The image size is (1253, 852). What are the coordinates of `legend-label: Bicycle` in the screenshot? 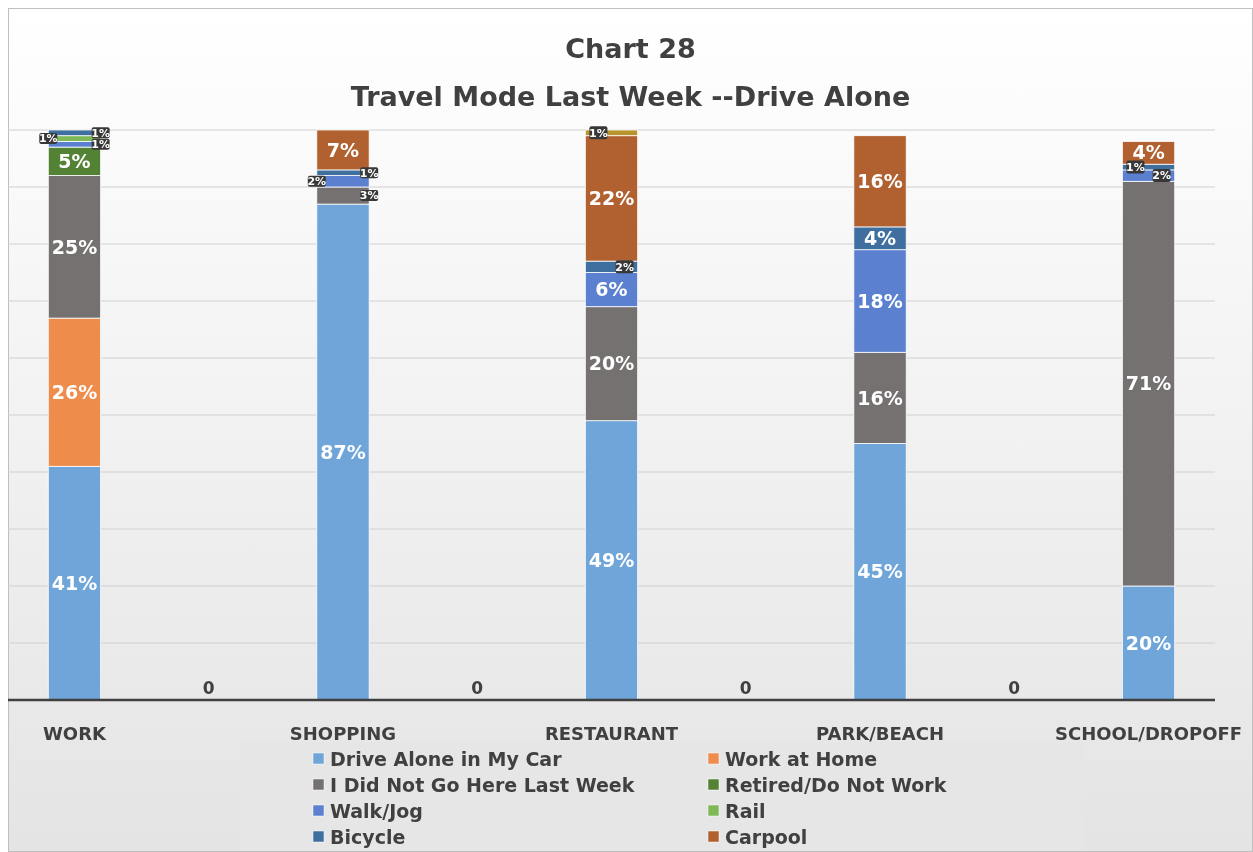 It's located at (368, 836).